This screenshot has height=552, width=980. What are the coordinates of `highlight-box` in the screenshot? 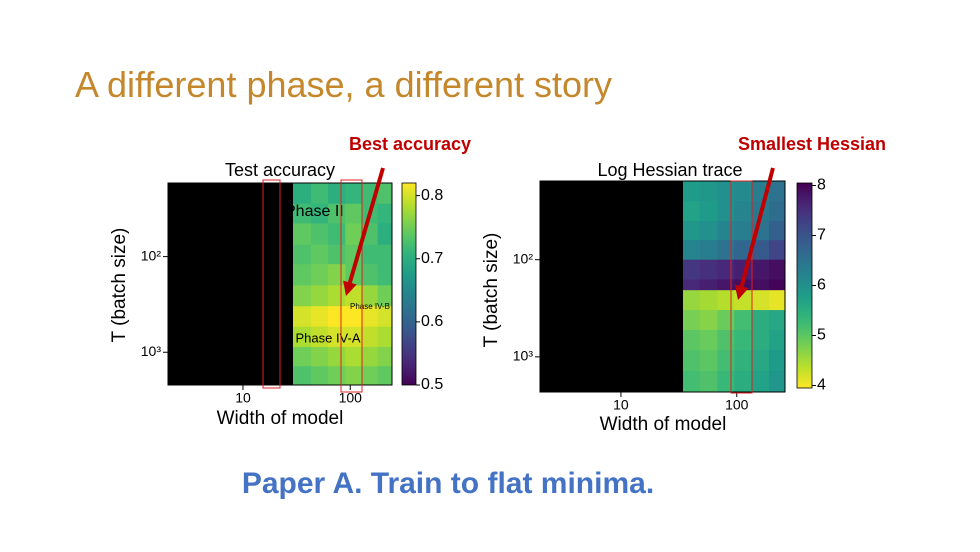 It's located at (741, 287).